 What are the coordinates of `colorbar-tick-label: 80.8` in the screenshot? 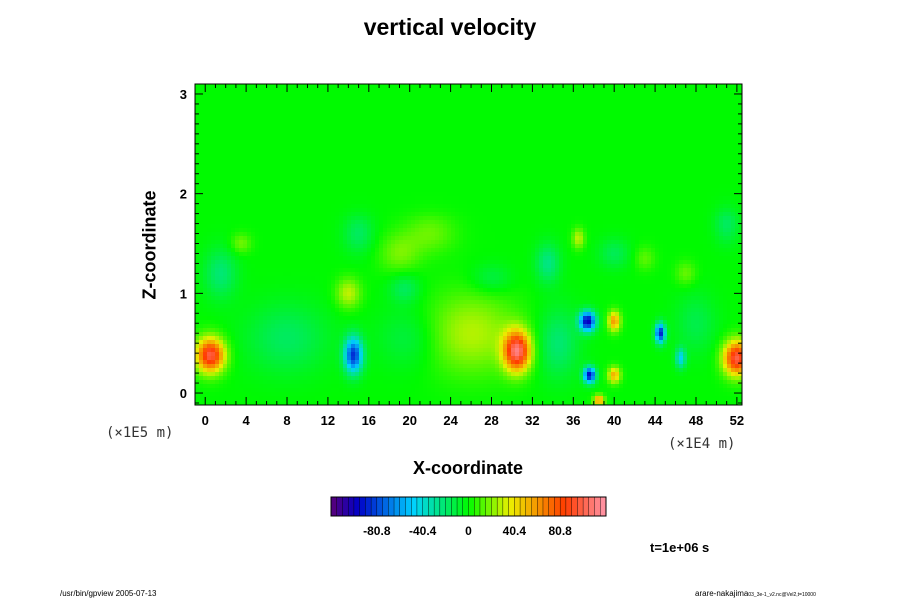 It's located at (560, 531).